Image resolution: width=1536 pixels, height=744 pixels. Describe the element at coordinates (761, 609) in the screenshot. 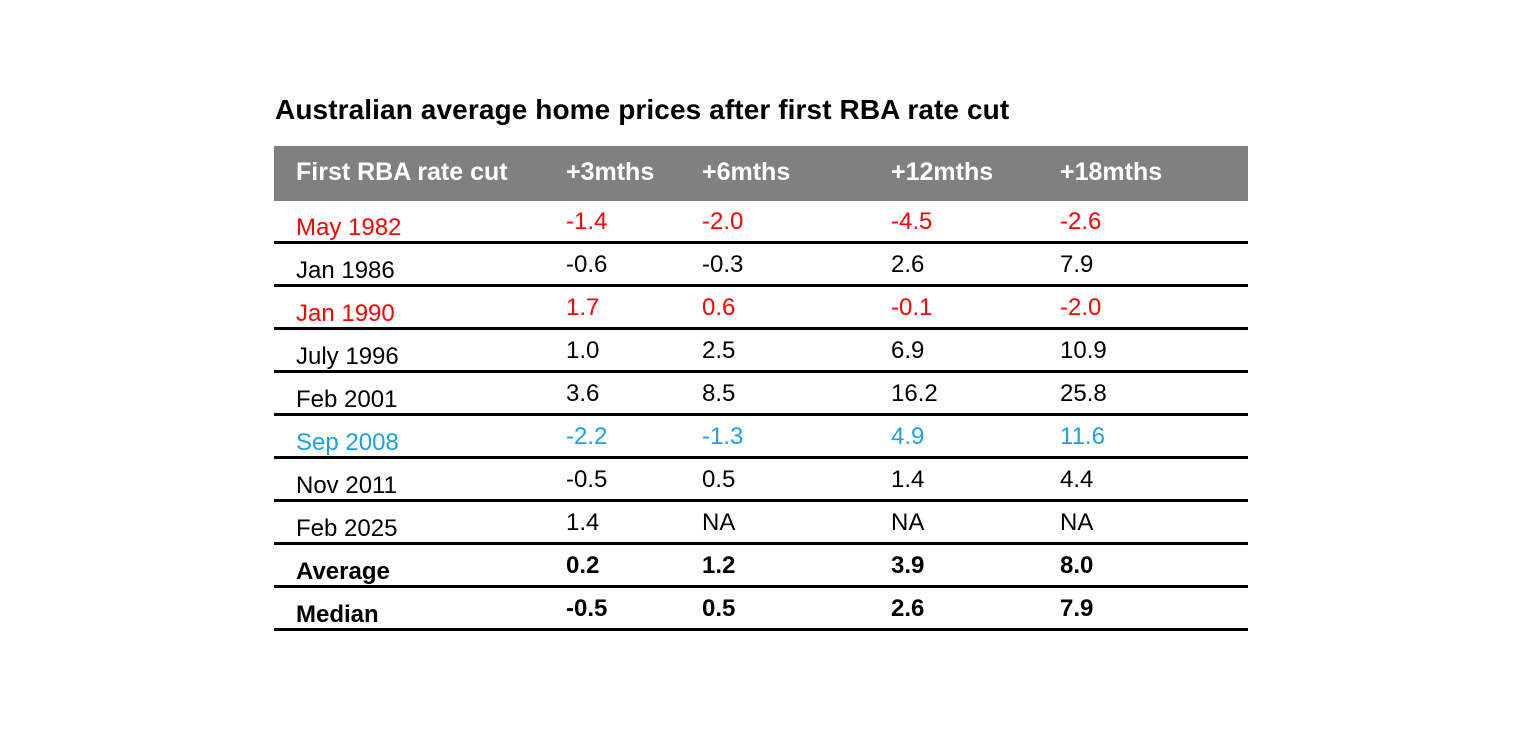

I see `table-row: Median -0.5 0.5 2.6 7.9` at that location.